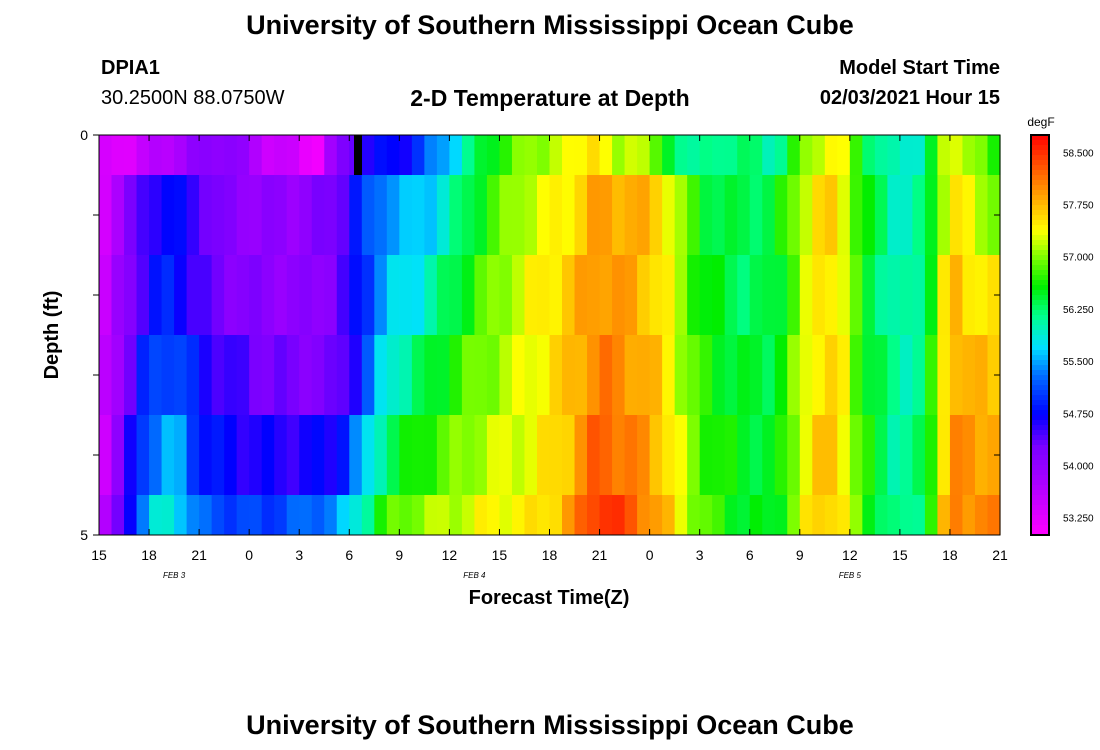 The height and width of the screenshot is (750, 1100). What do you see at coordinates (850, 555) in the screenshot?
I see `x-tick-label: 12` at bounding box center [850, 555].